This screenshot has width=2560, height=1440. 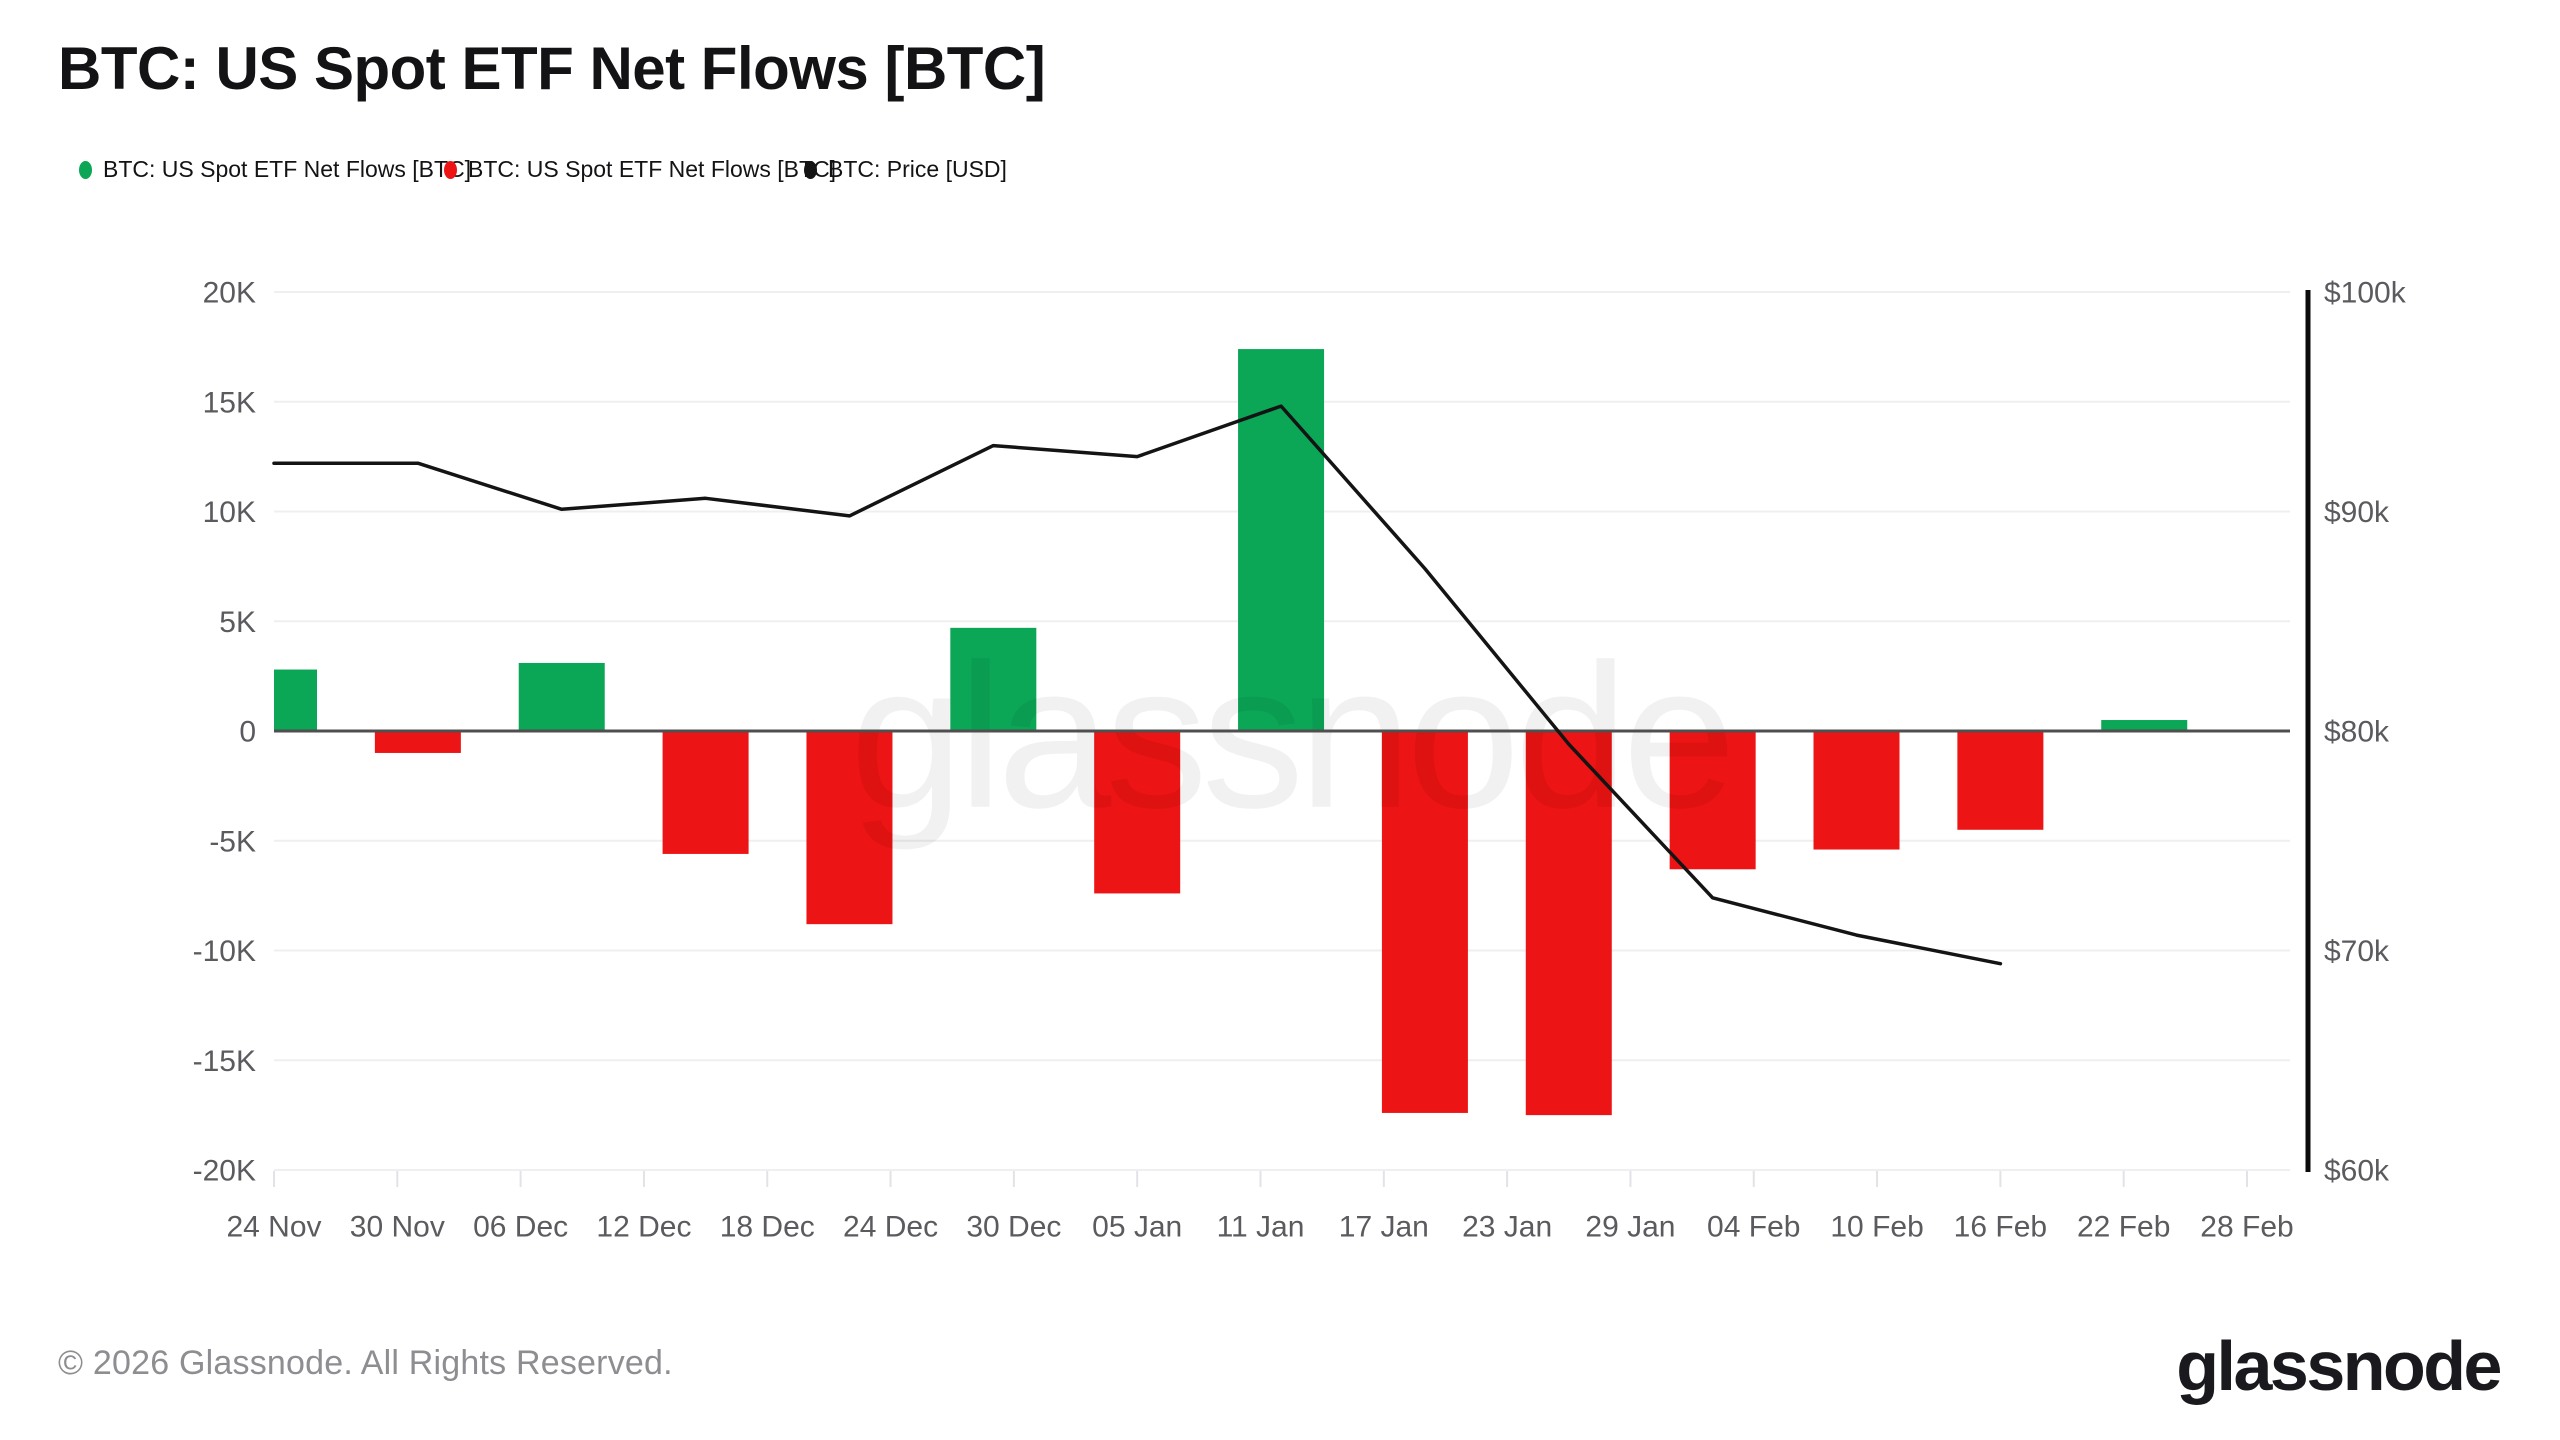 I want to click on y-left-tick-label: -5K, so click(x=232, y=841).